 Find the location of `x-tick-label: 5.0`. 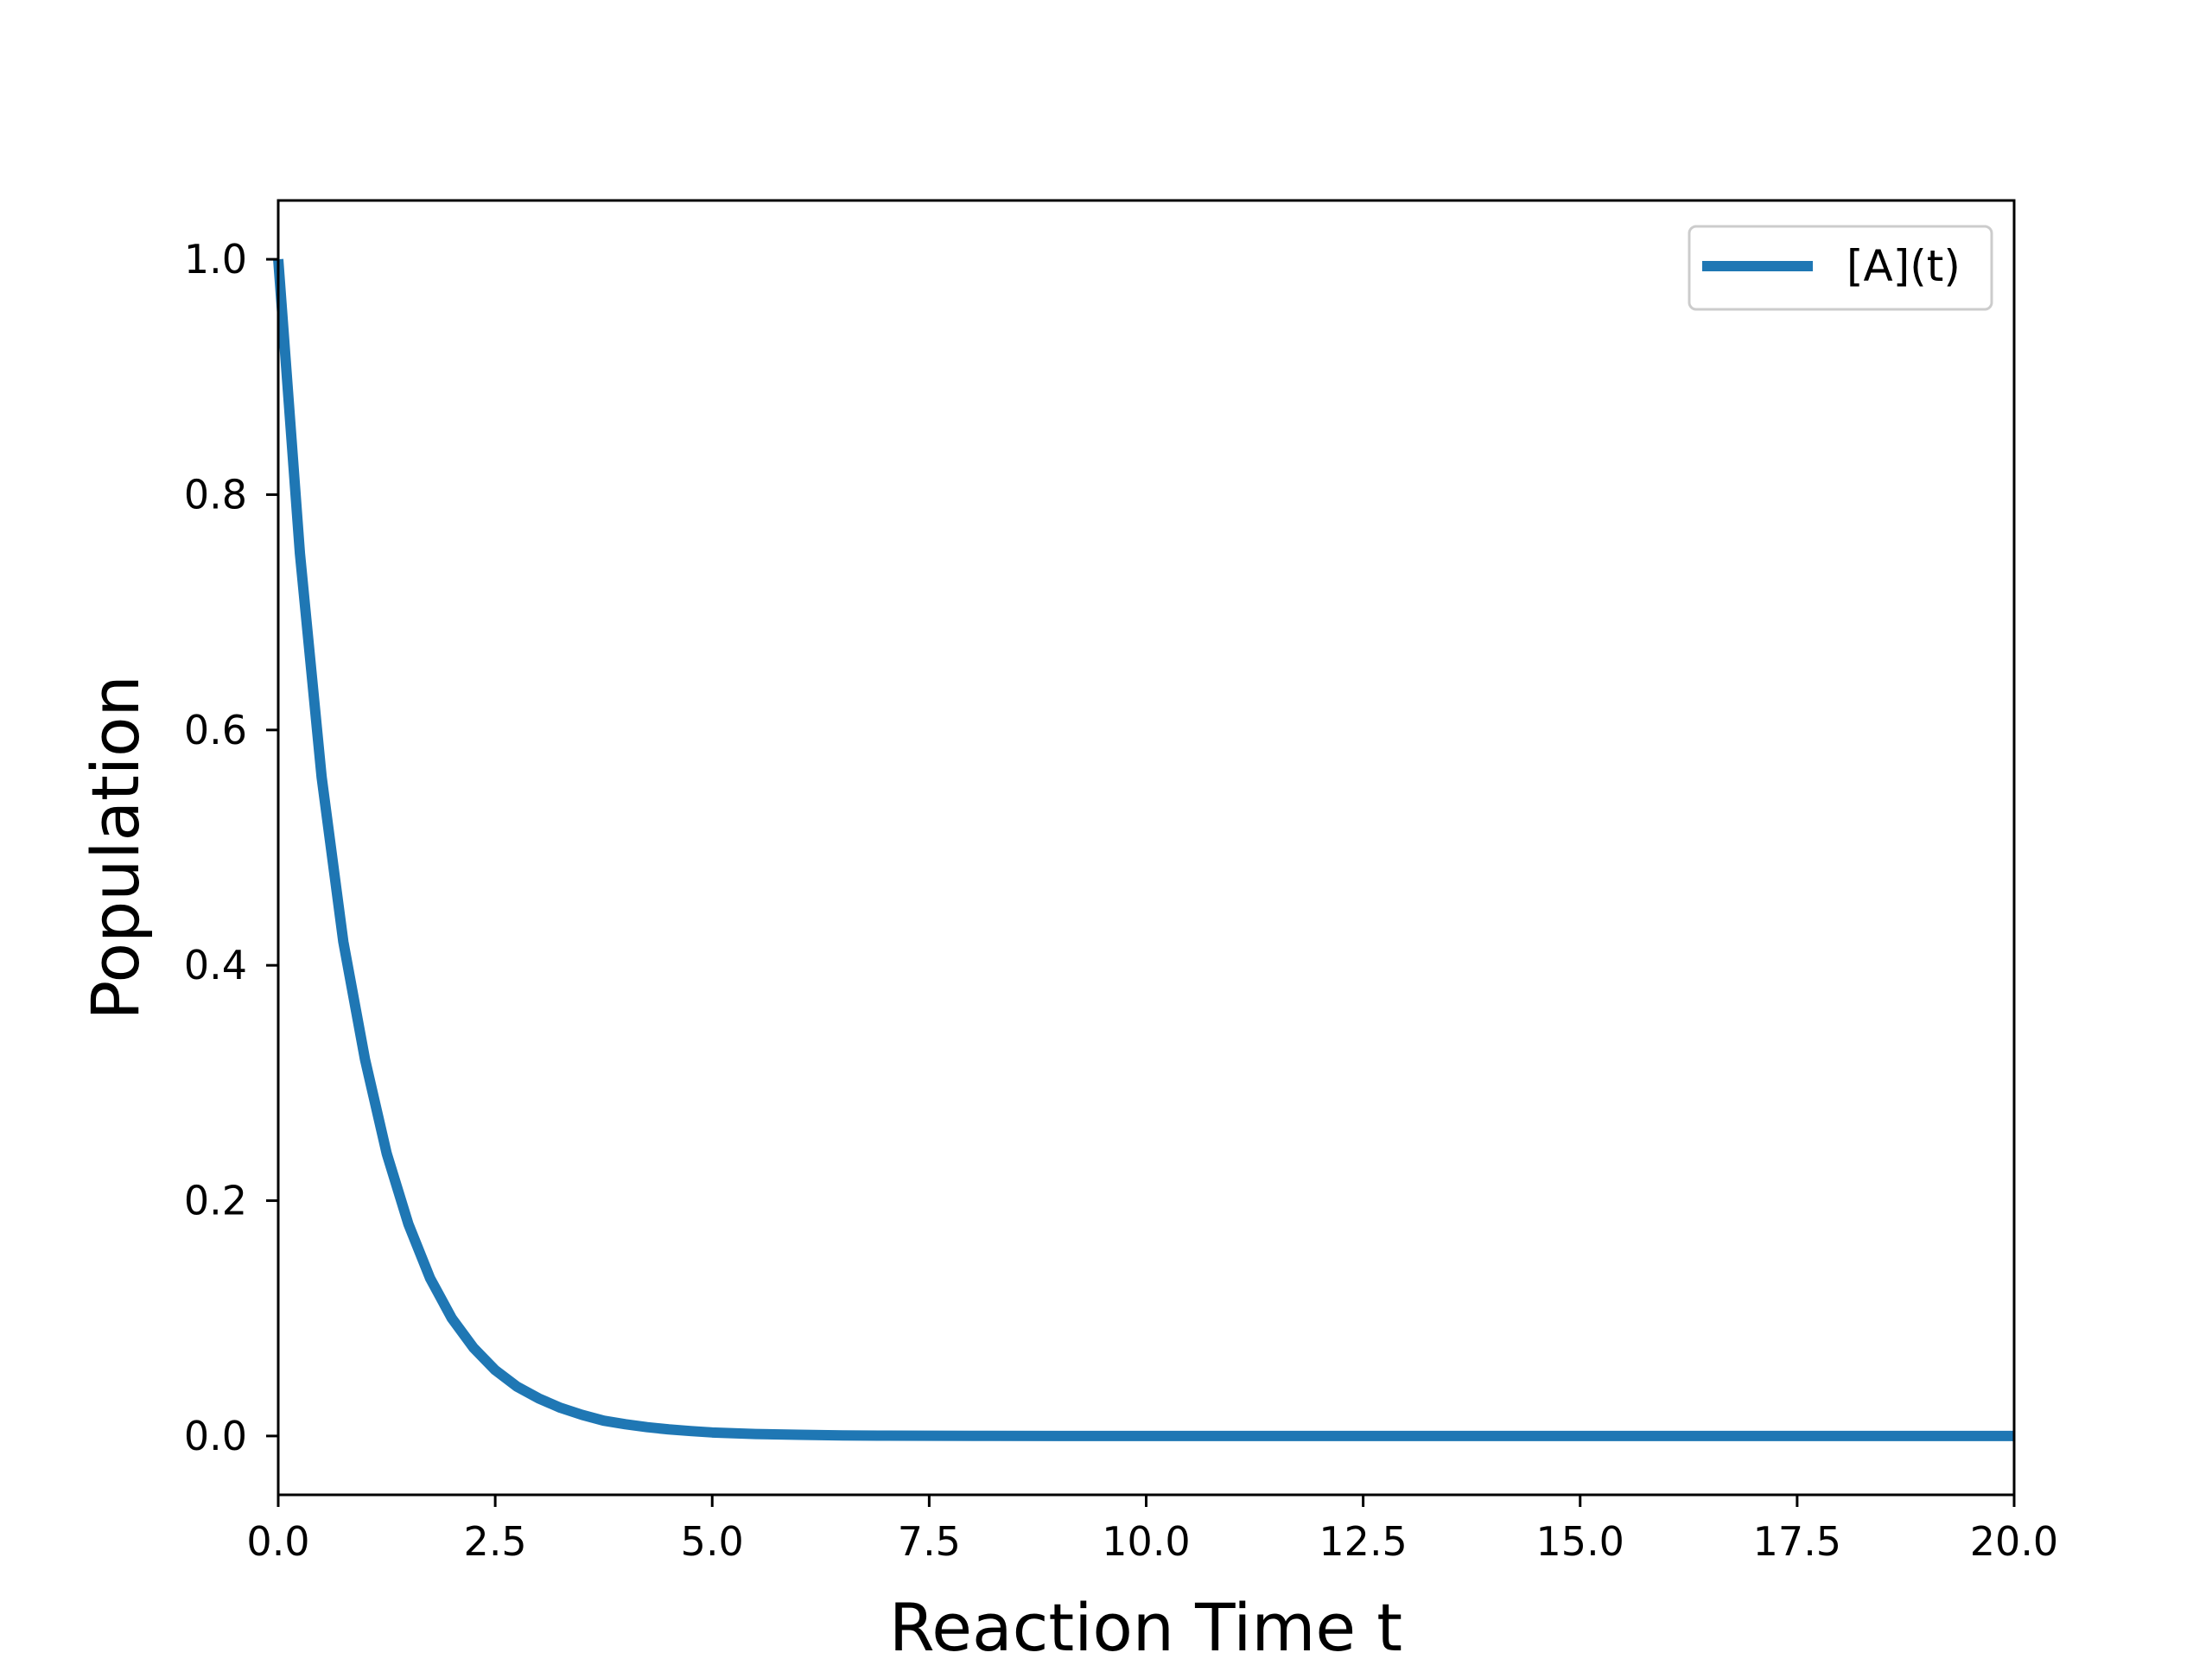

x-tick-label: 5.0 is located at coordinates (712, 1541).